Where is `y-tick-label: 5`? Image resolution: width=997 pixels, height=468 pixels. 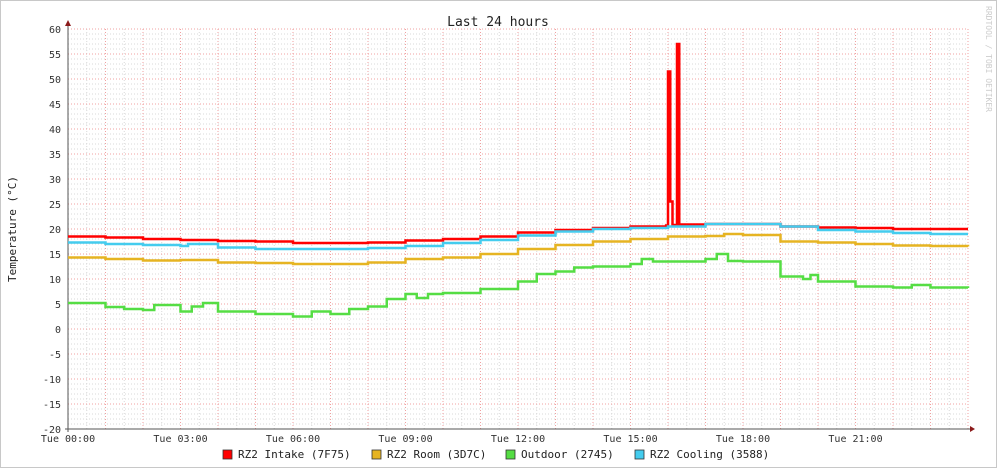 y-tick-label: 5 is located at coordinates (58, 305).